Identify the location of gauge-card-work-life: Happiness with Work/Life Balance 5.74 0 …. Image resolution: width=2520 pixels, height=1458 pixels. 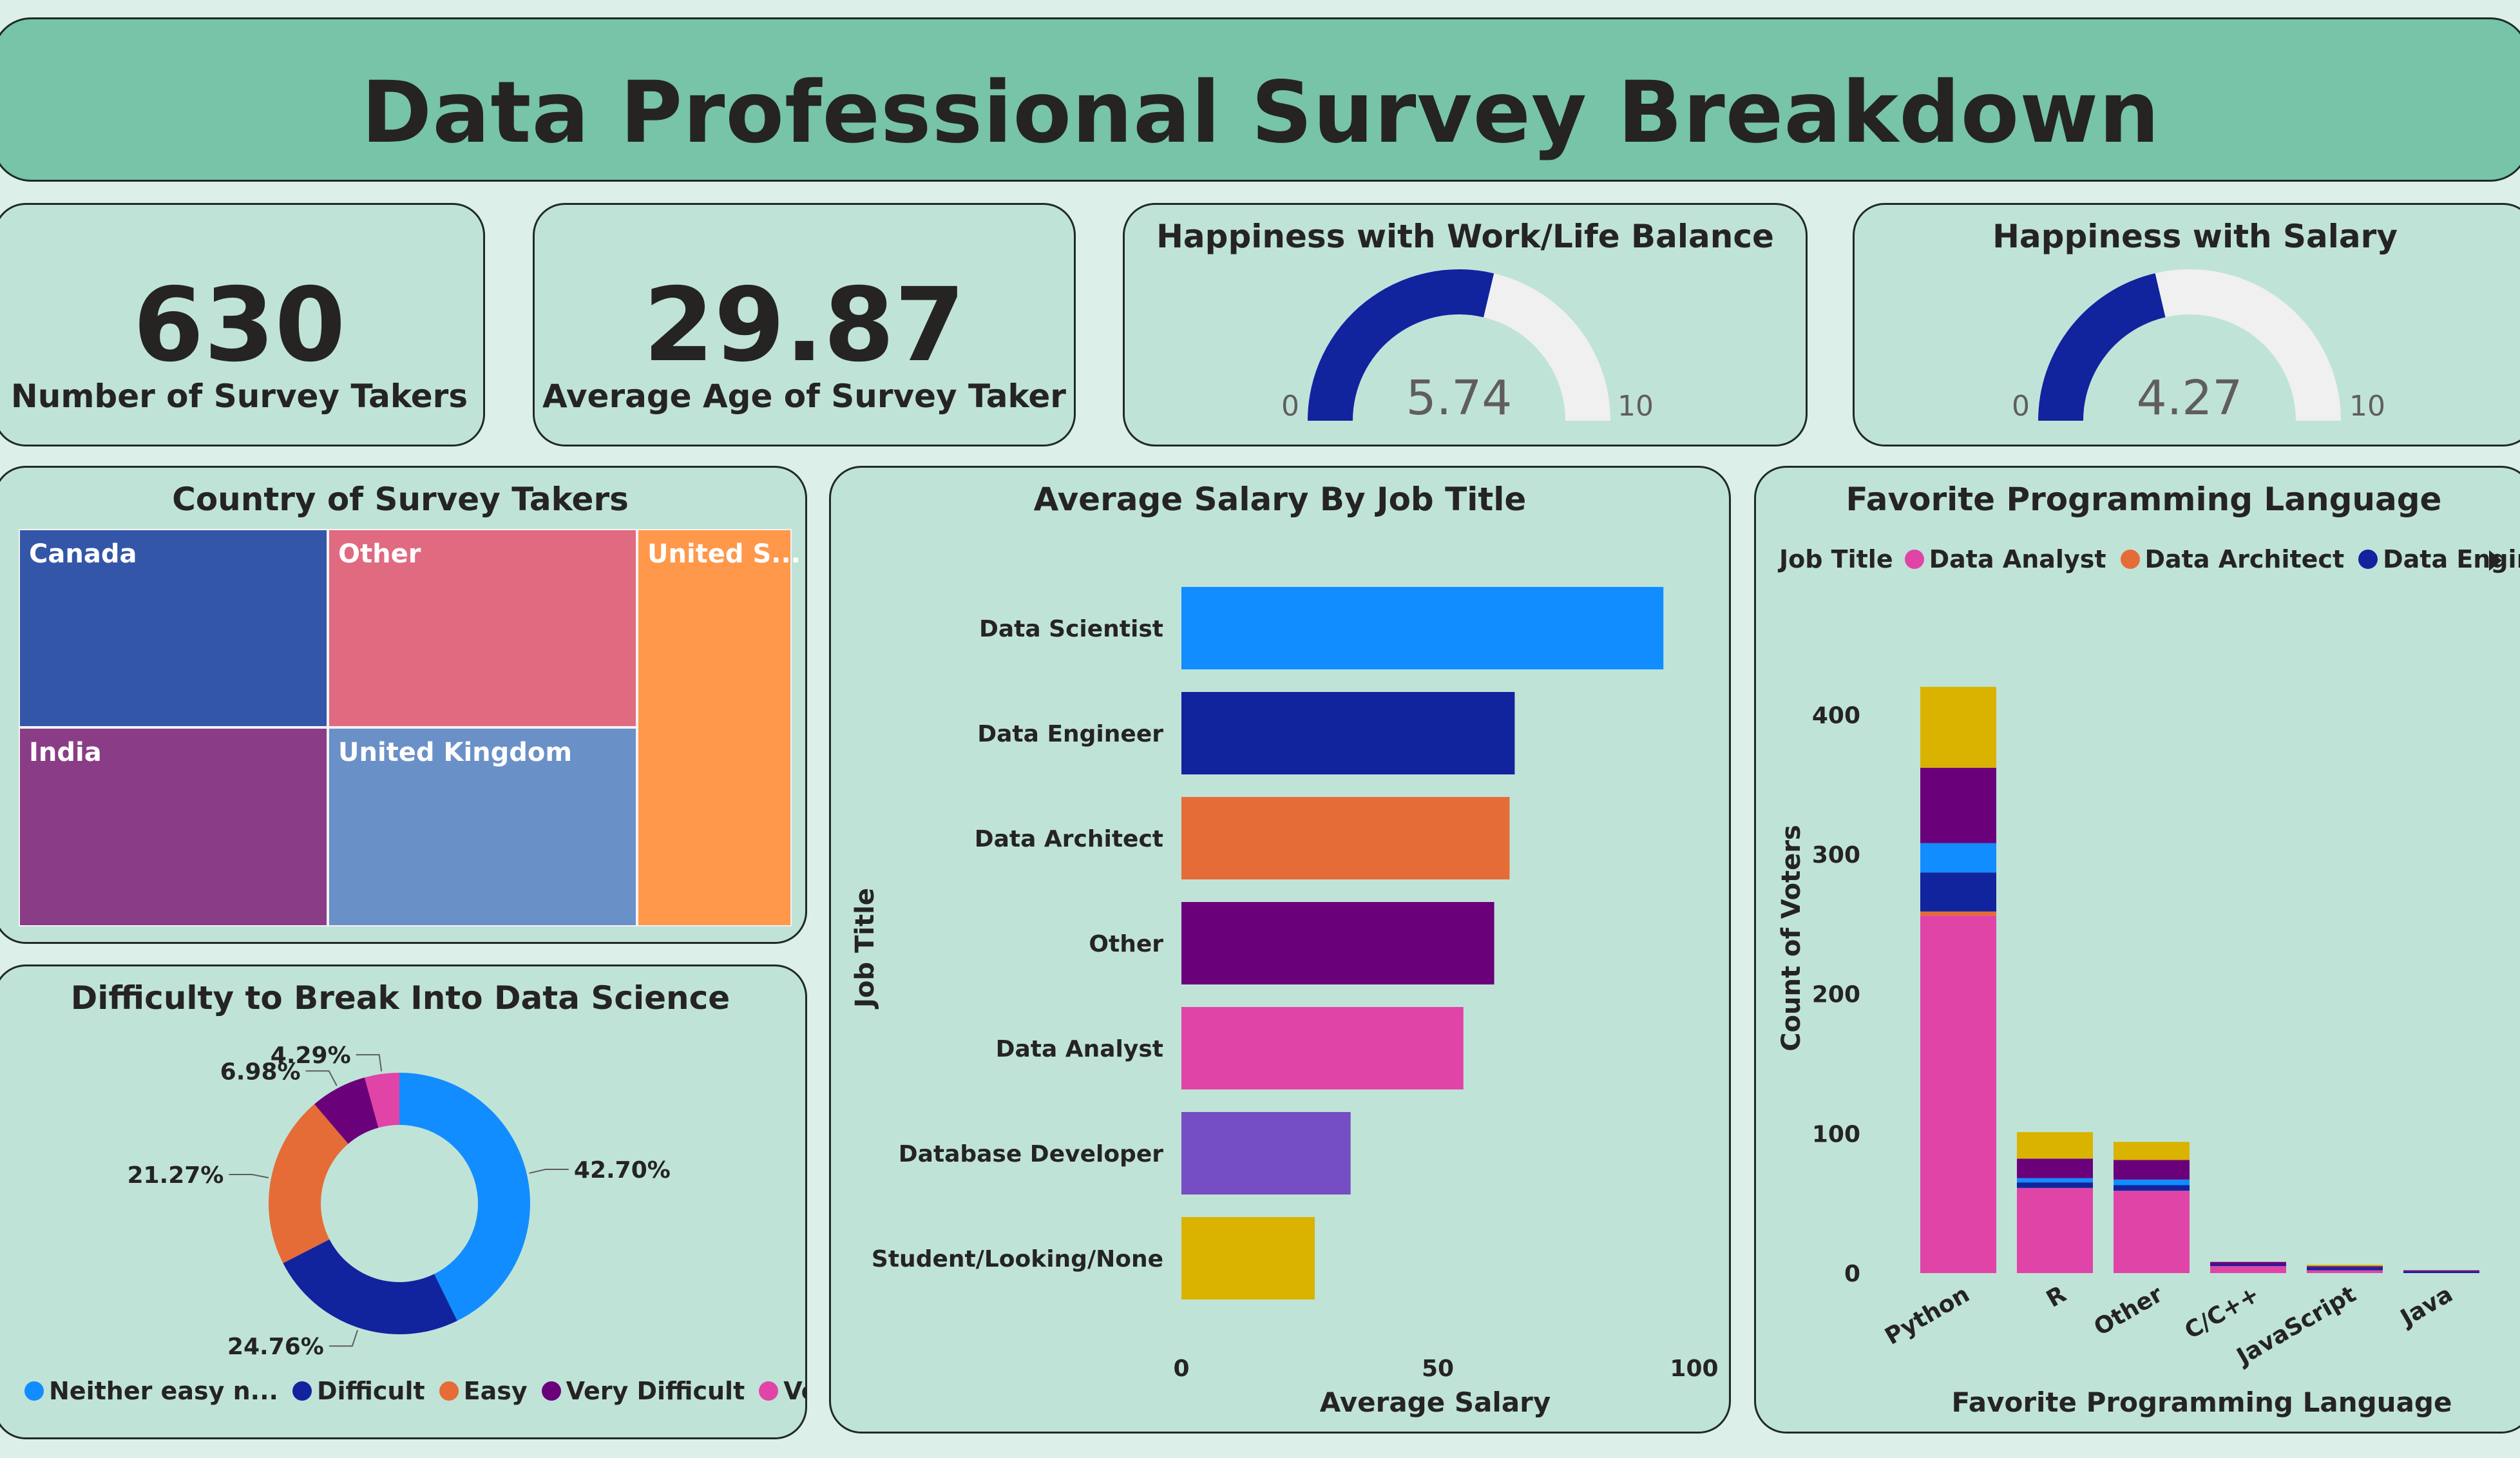
(1465, 324).